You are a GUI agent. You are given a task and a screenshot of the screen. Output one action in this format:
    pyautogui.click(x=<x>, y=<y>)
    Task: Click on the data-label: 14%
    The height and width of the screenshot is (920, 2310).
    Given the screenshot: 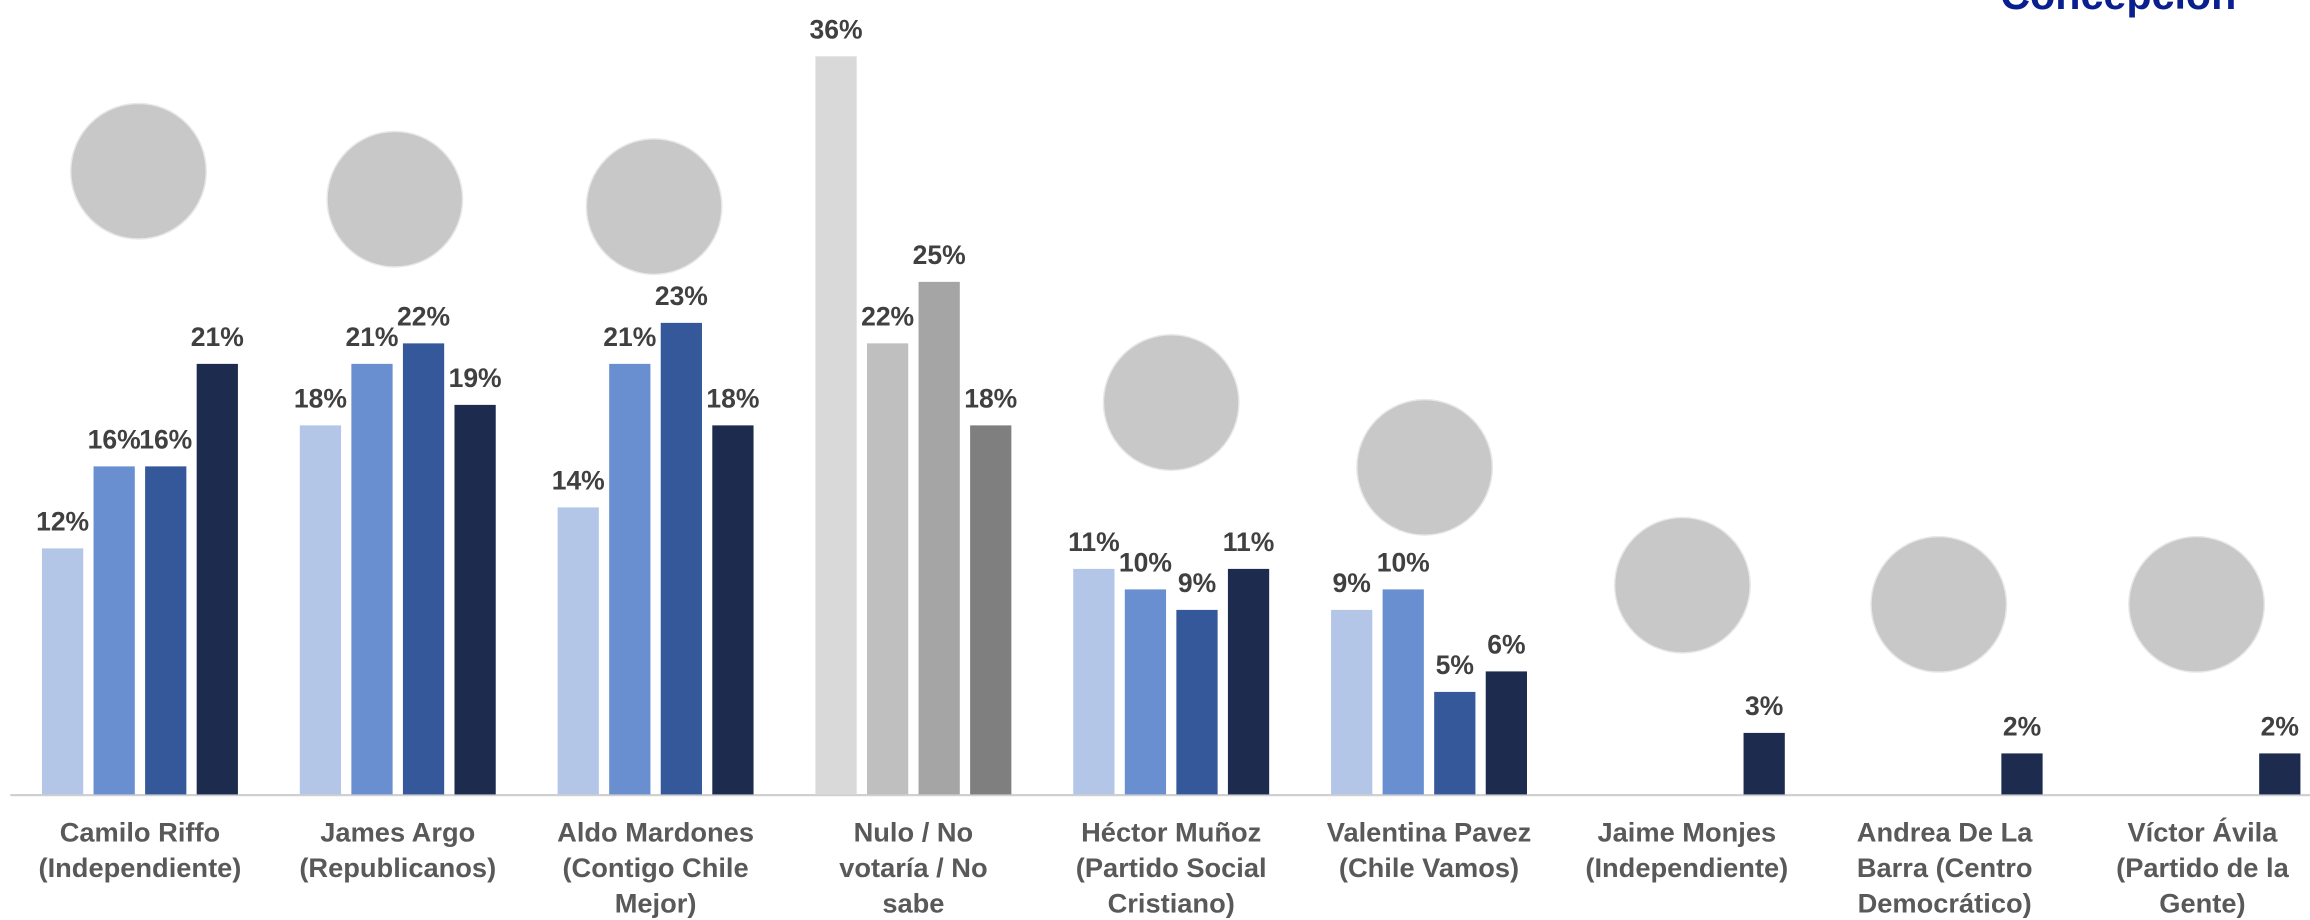 What is the action you would take?
    pyautogui.click(x=578, y=481)
    